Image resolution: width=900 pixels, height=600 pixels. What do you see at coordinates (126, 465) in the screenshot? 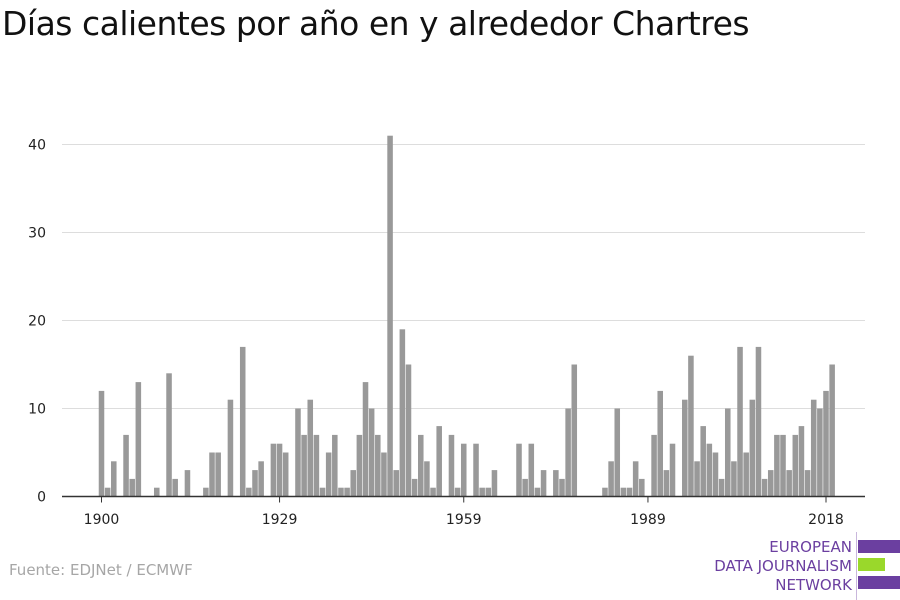
I see `bar-1904` at bounding box center [126, 465].